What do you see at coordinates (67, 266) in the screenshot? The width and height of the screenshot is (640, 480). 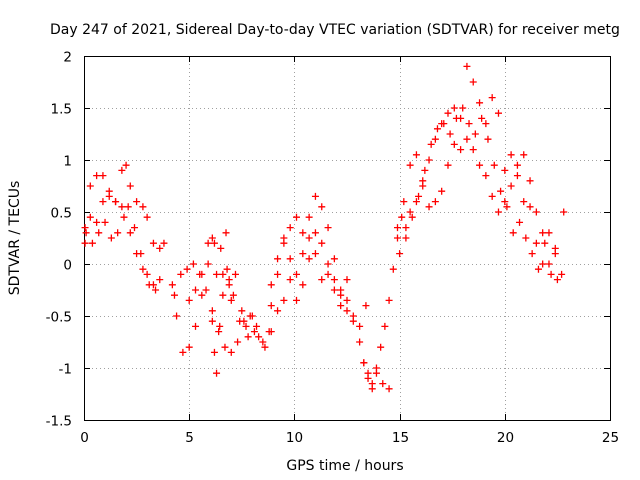 I see `y-tick-label: 0` at bounding box center [67, 266].